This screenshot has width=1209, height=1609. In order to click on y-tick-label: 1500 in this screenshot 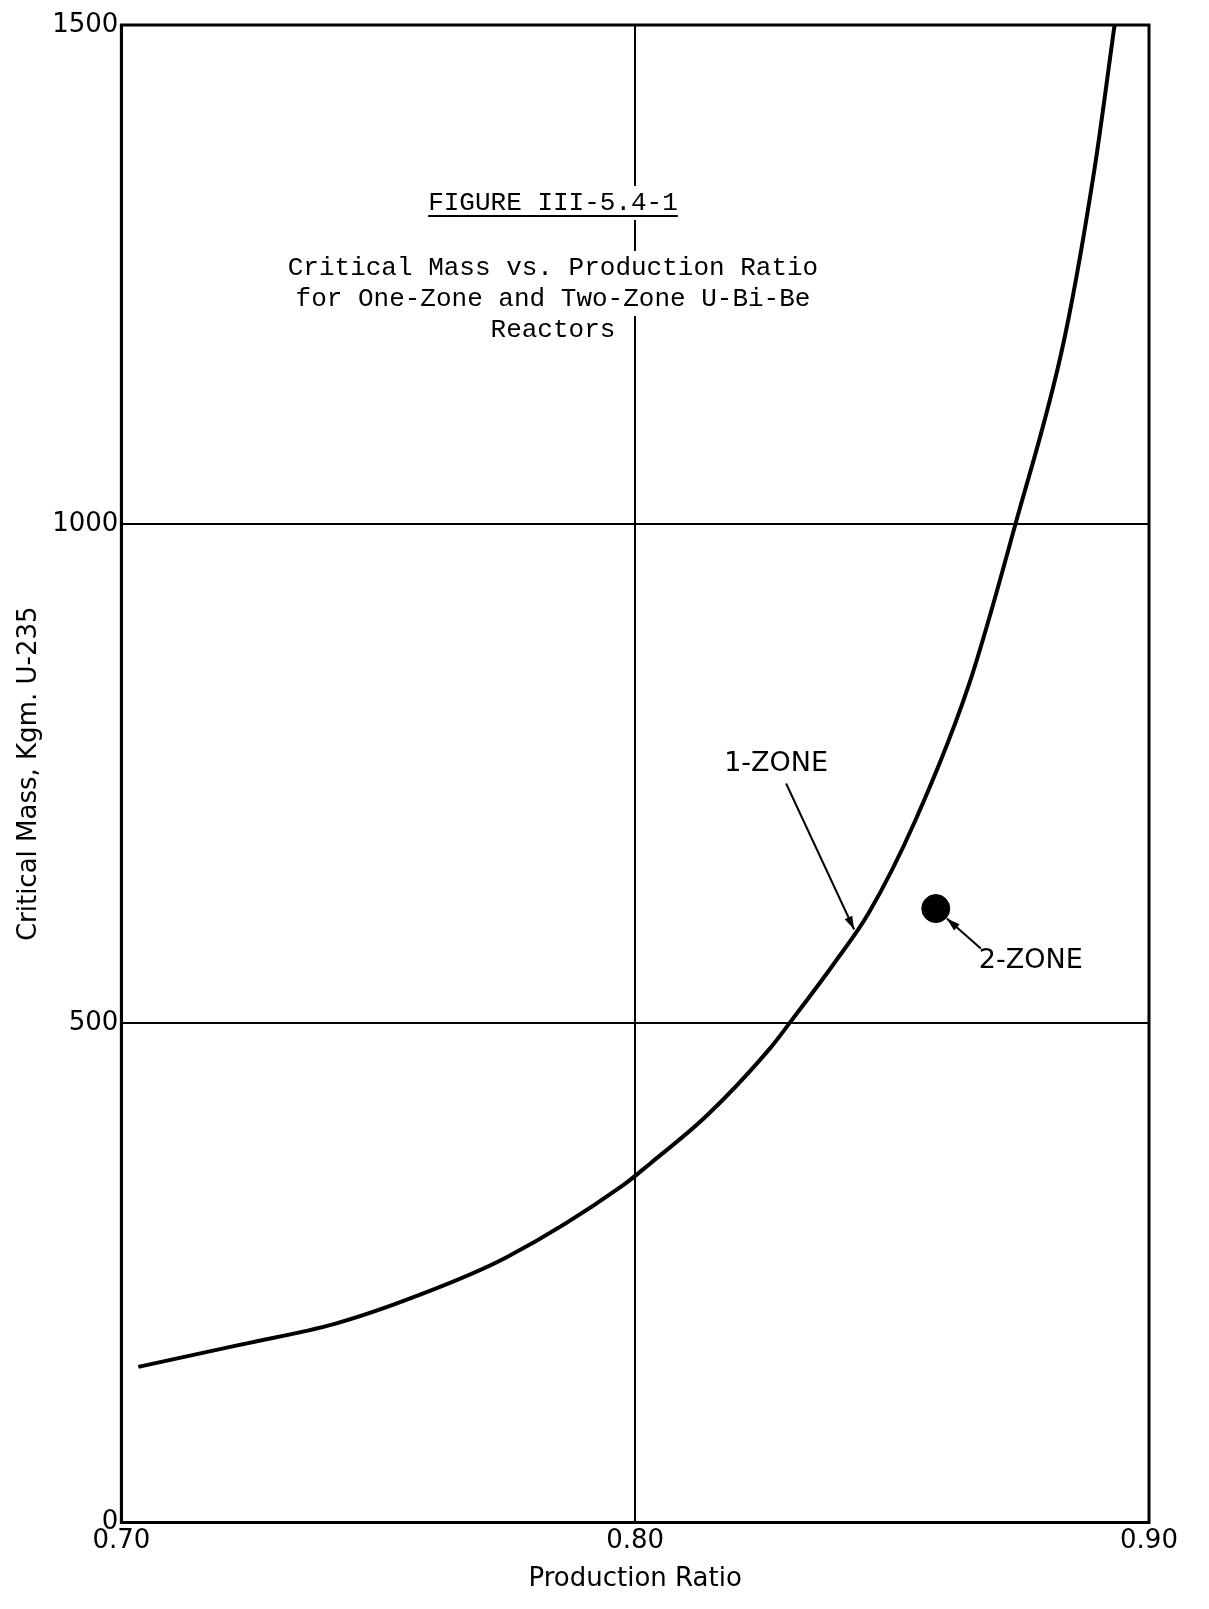, I will do `click(85, 22)`.